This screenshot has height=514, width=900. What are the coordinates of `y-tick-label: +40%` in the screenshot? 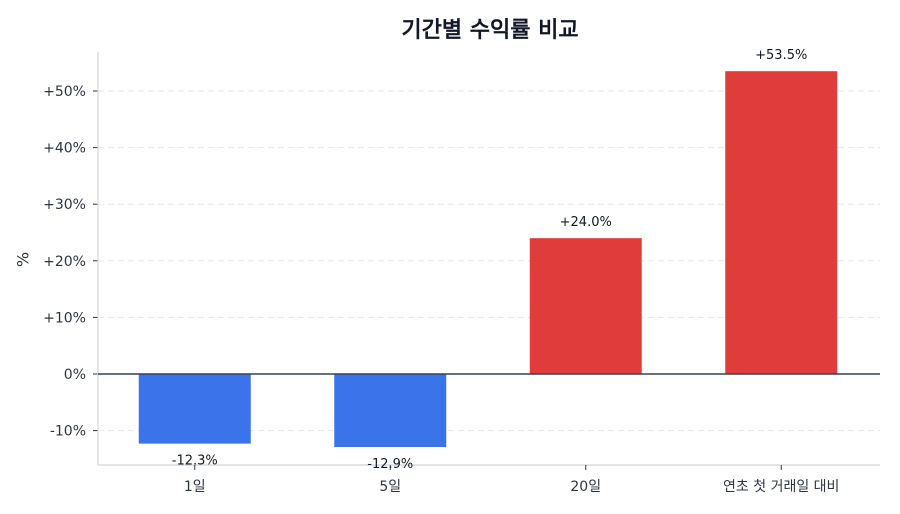 It's located at (64, 149).